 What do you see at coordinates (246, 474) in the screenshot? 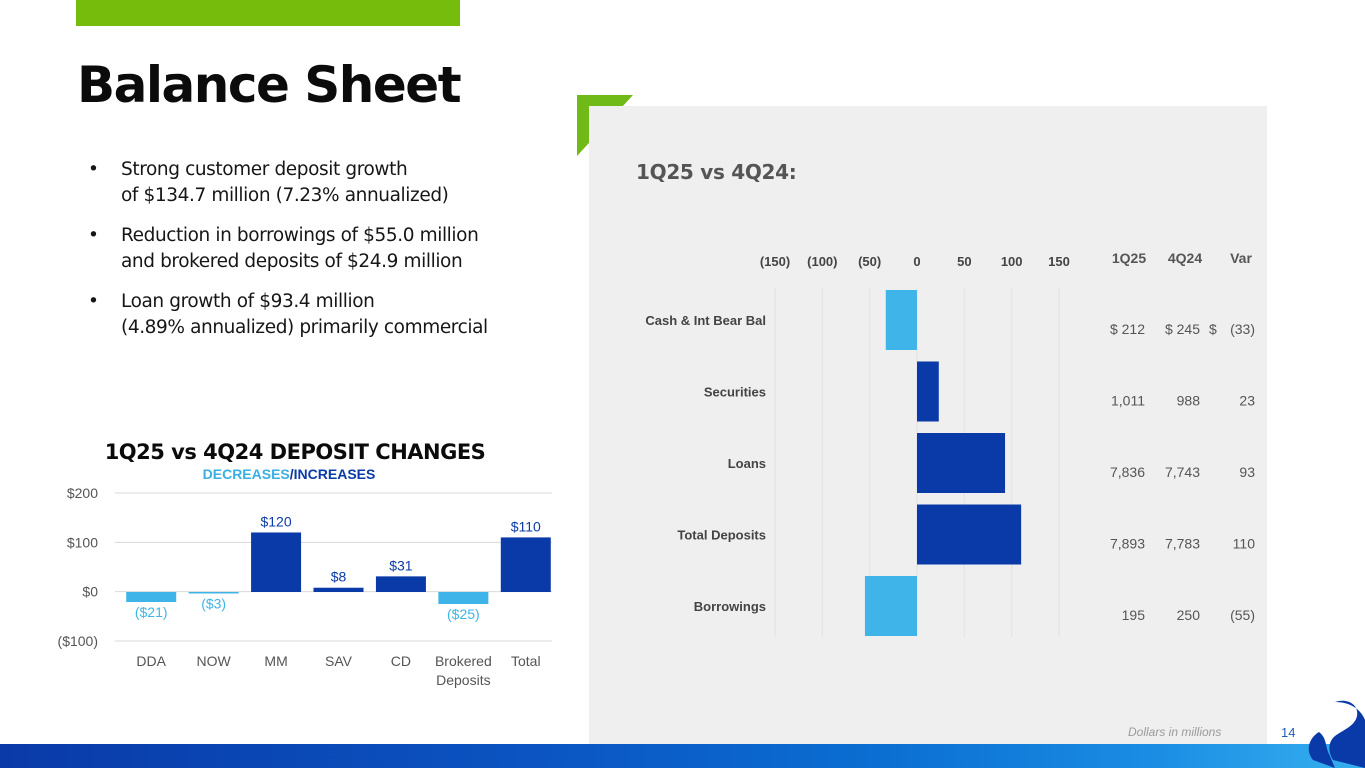
I see `subtitle-decreases: DECREASES` at bounding box center [246, 474].